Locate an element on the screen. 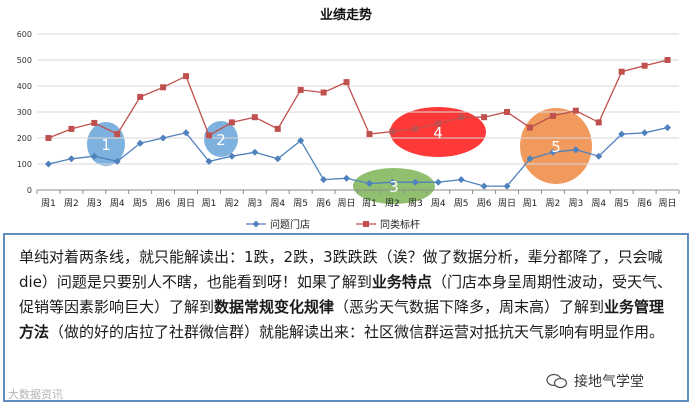 This screenshot has height=405, width=693. highlight-label-2: 2 is located at coordinates (221, 140).